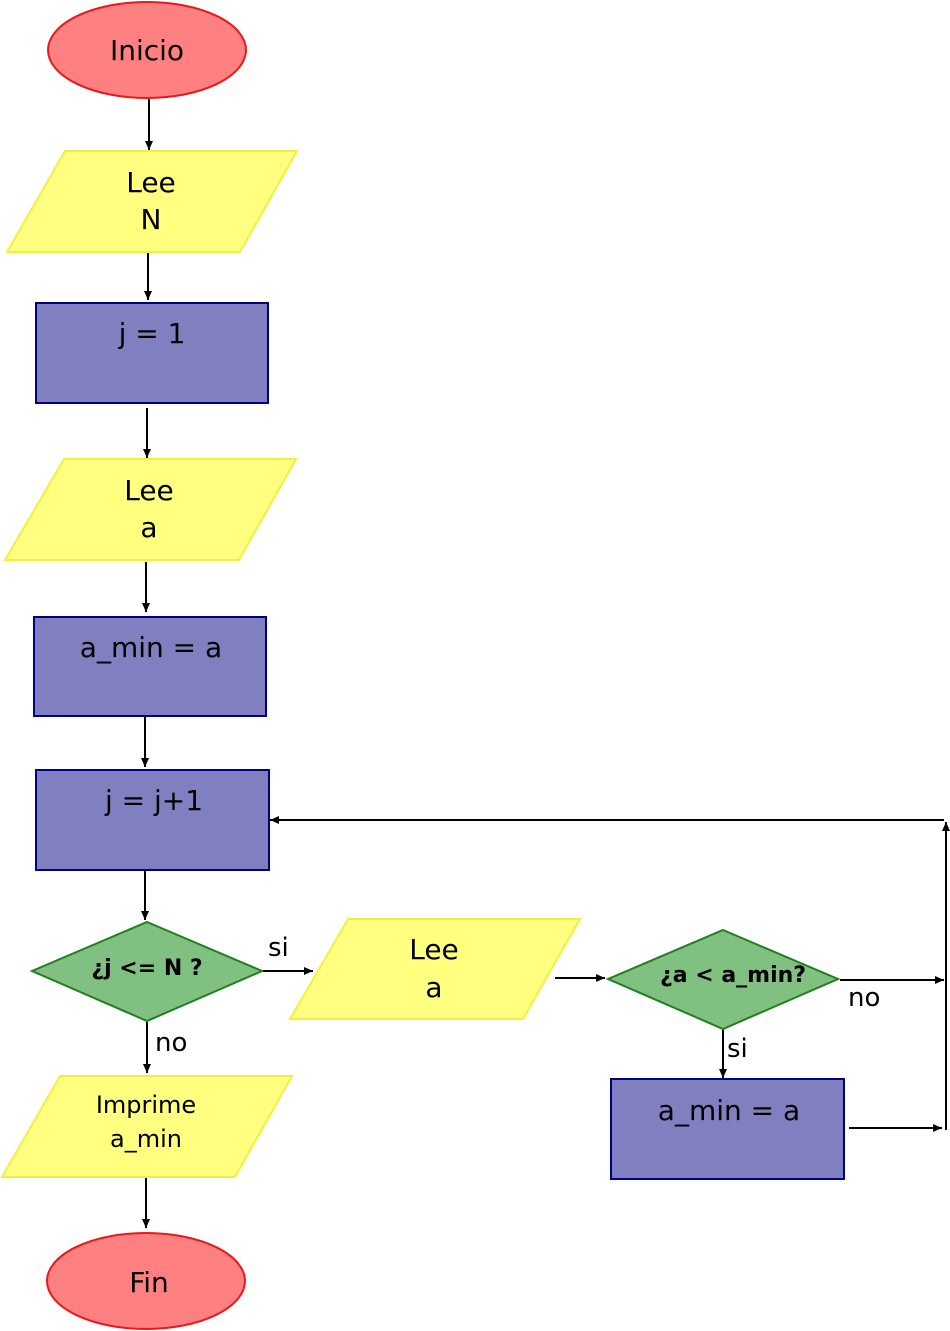 This screenshot has width=950, height=1331. I want to click on end-terminal-shape, so click(146, 1281).